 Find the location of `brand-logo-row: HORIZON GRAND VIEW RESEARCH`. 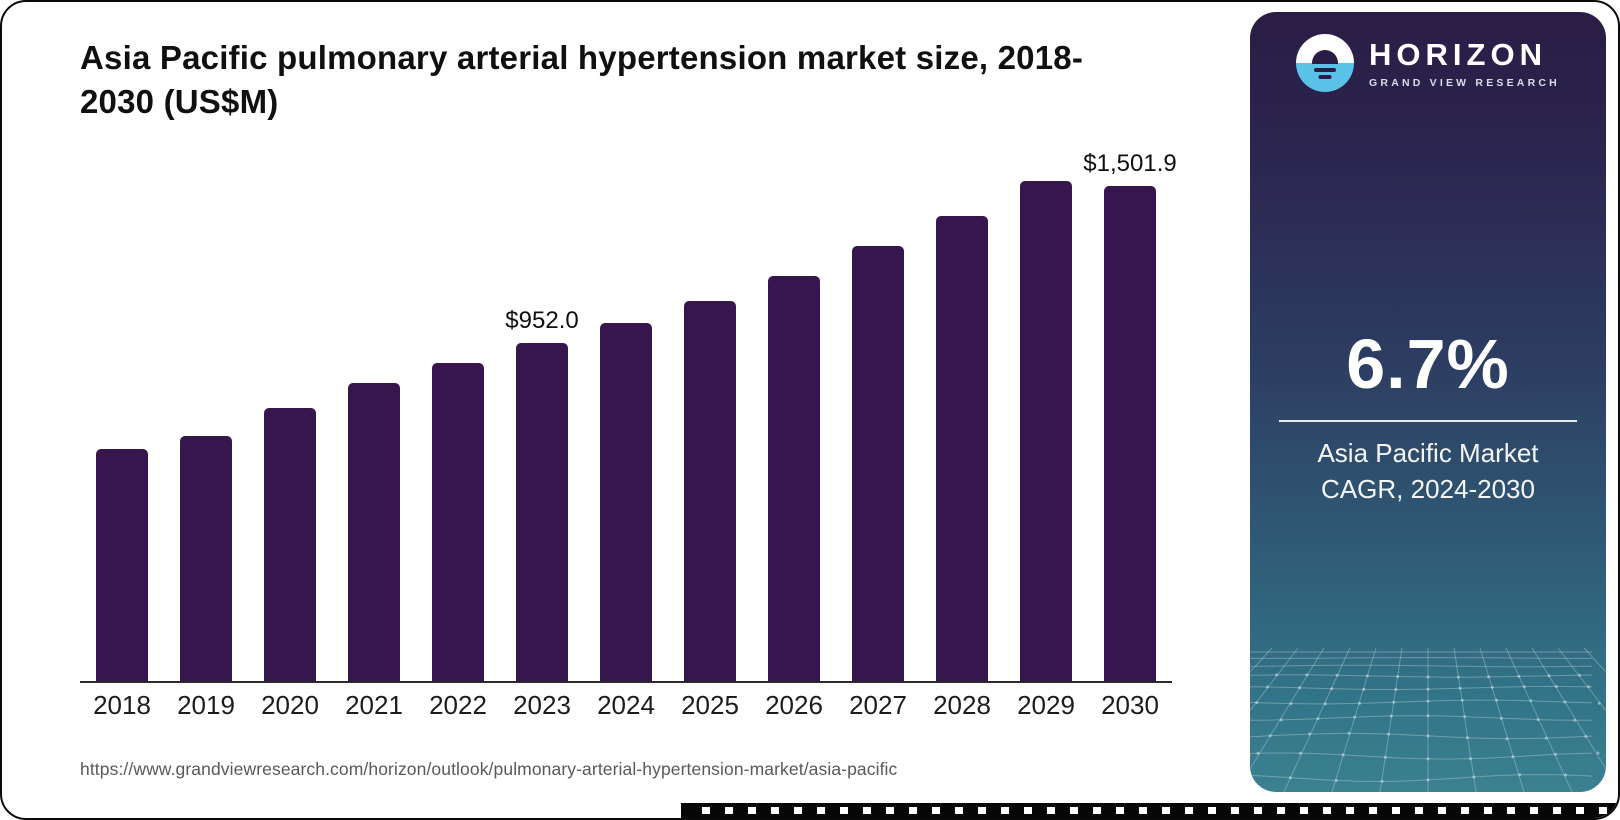

brand-logo-row: HORIZON GRAND VIEW RESEARCH is located at coordinates (1428, 63).